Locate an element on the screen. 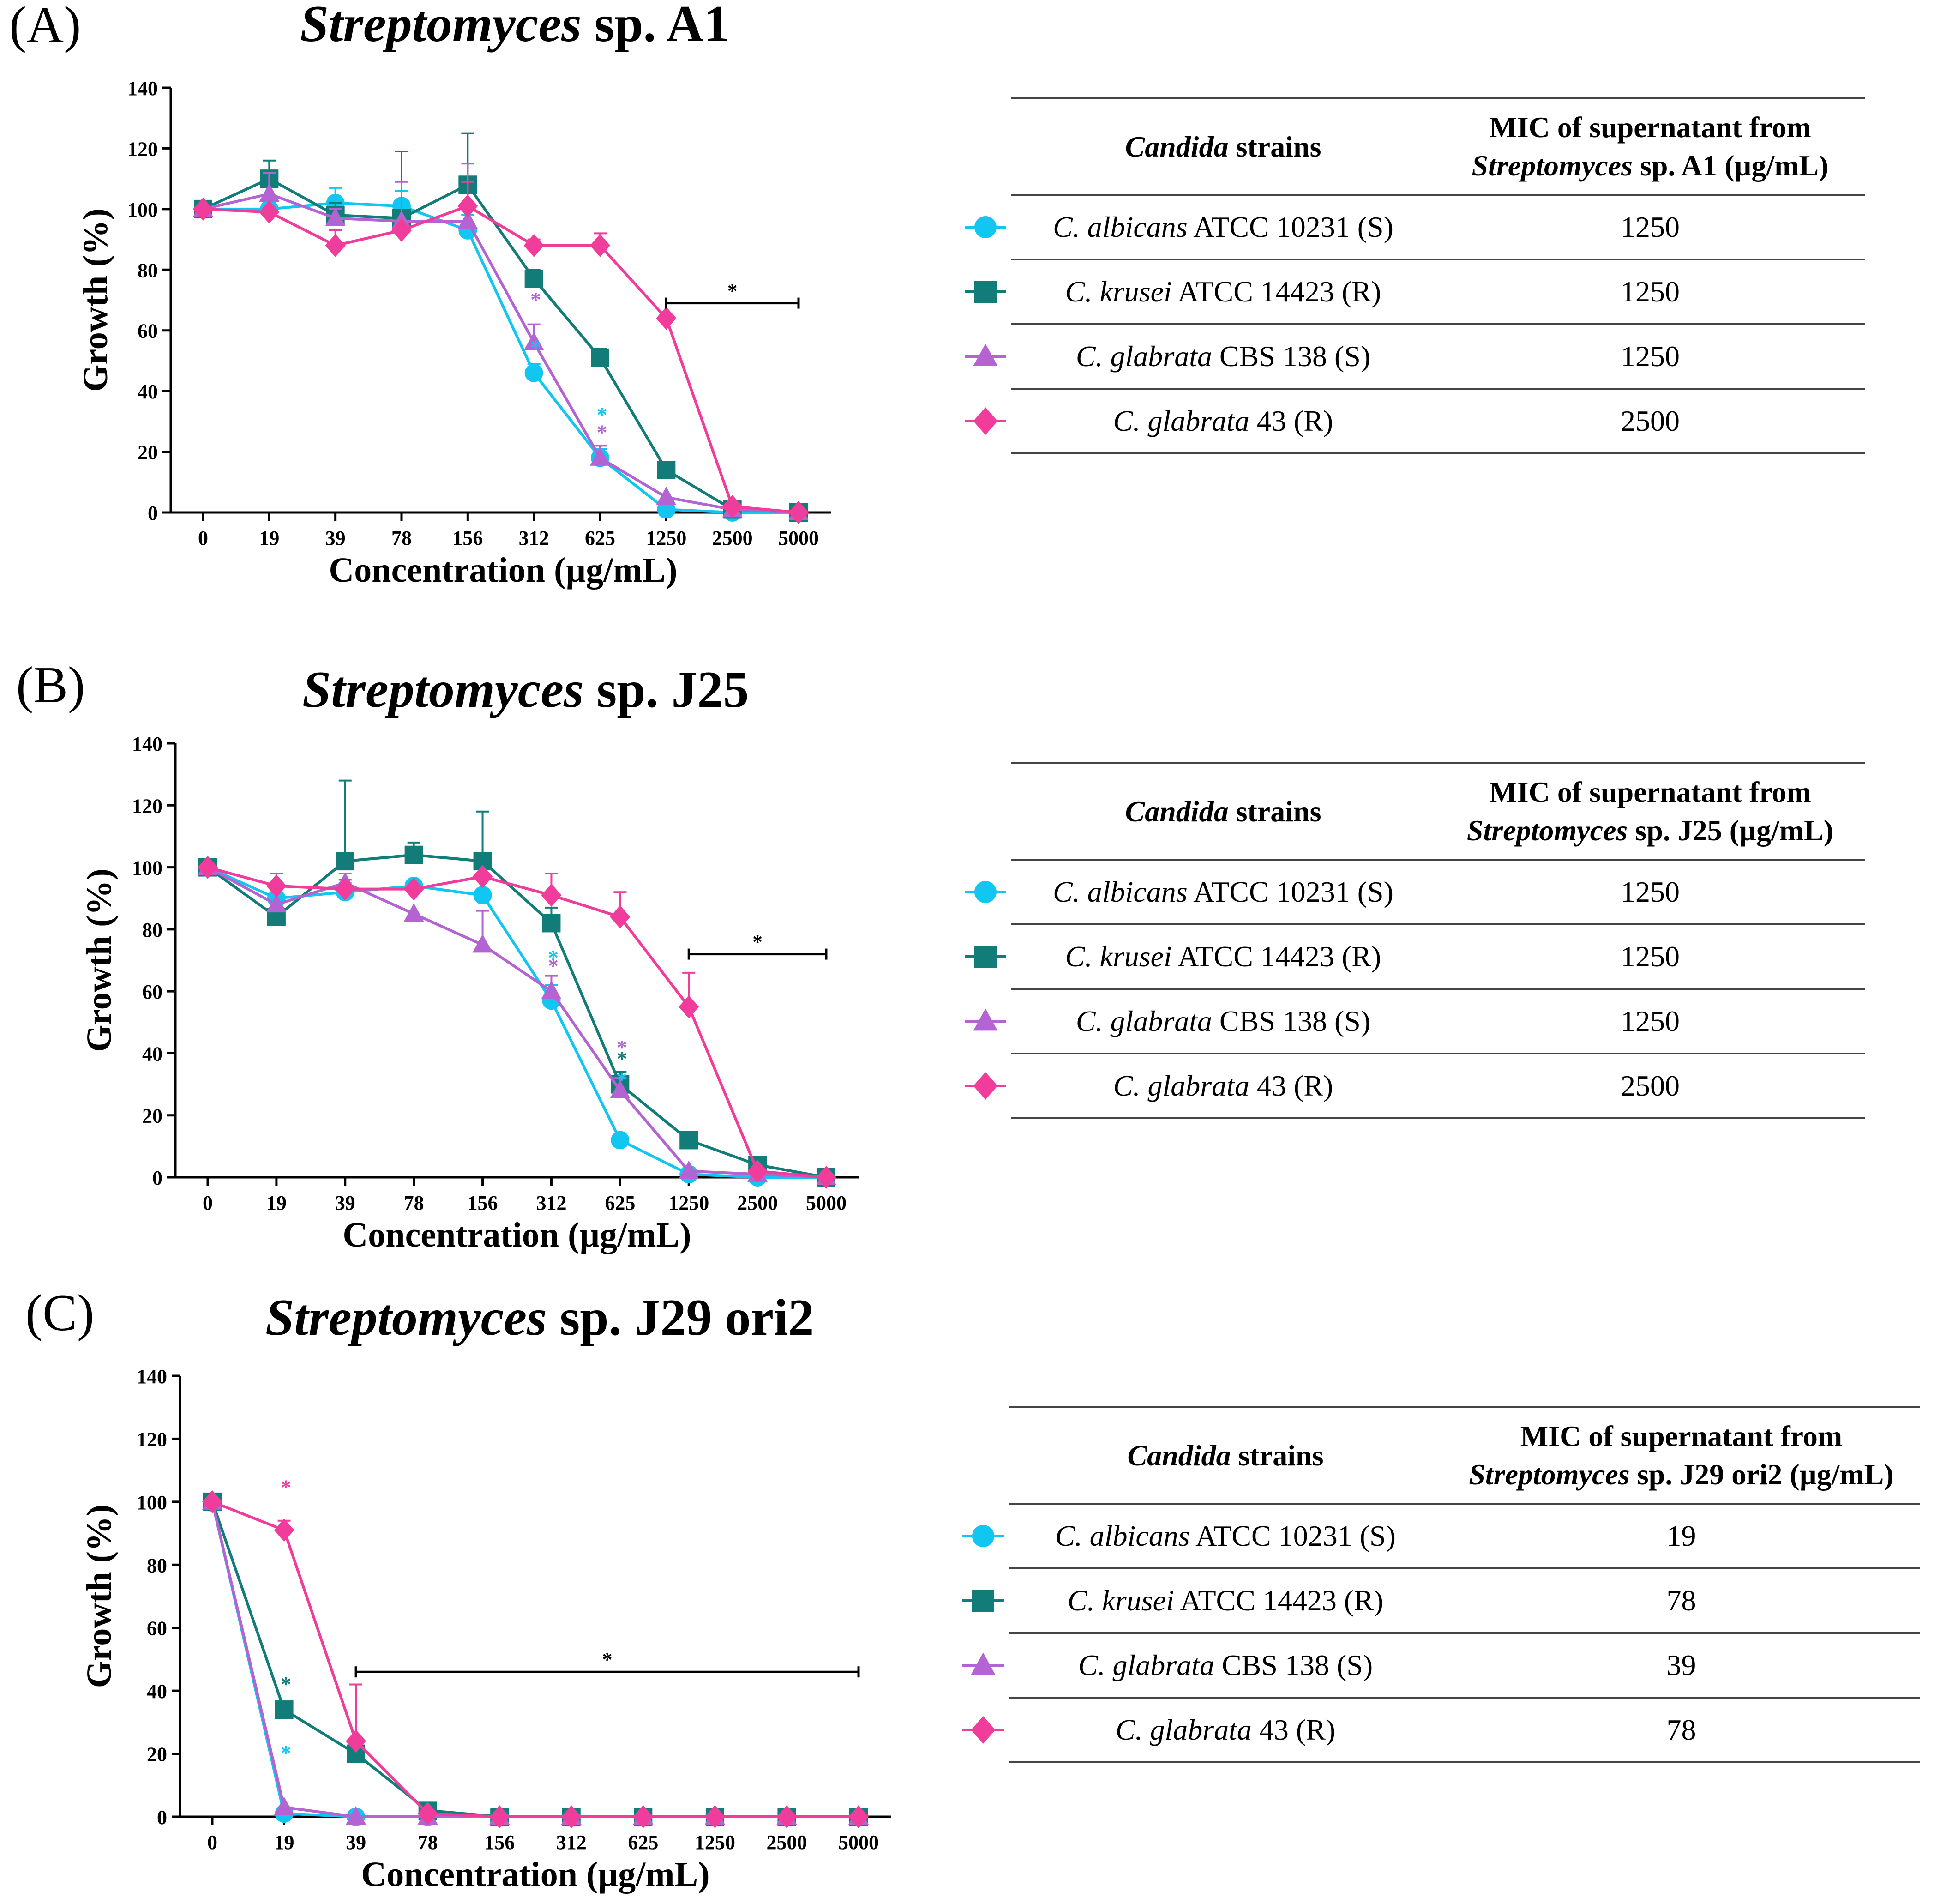 This screenshot has height=1904, width=1934. panel-title: Streptomyces sp. J25 is located at coordinates (525, 690).